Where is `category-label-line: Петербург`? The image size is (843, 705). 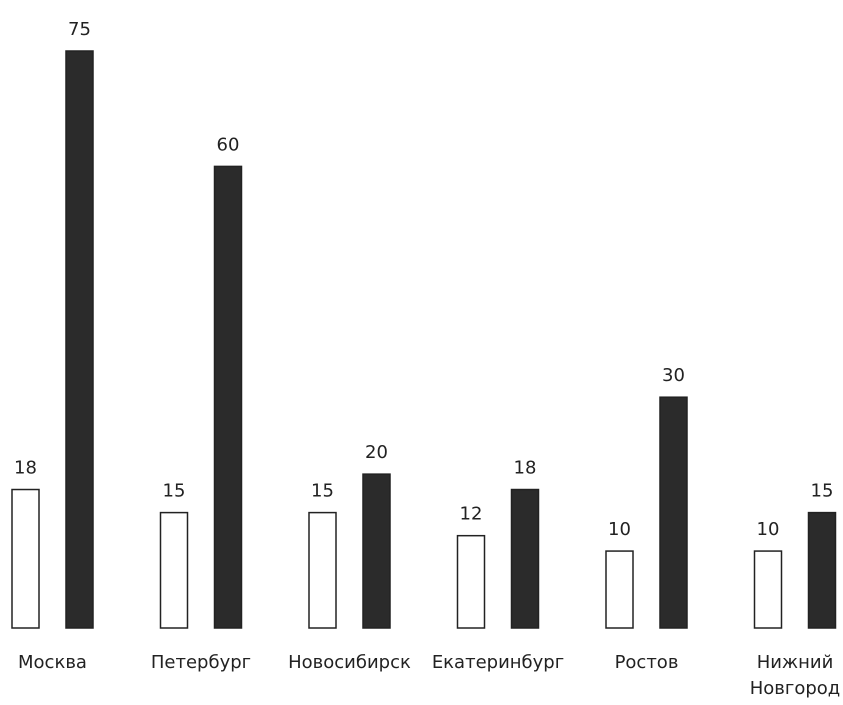
category-label-line: Петербург is located at coordinates (201, 662).